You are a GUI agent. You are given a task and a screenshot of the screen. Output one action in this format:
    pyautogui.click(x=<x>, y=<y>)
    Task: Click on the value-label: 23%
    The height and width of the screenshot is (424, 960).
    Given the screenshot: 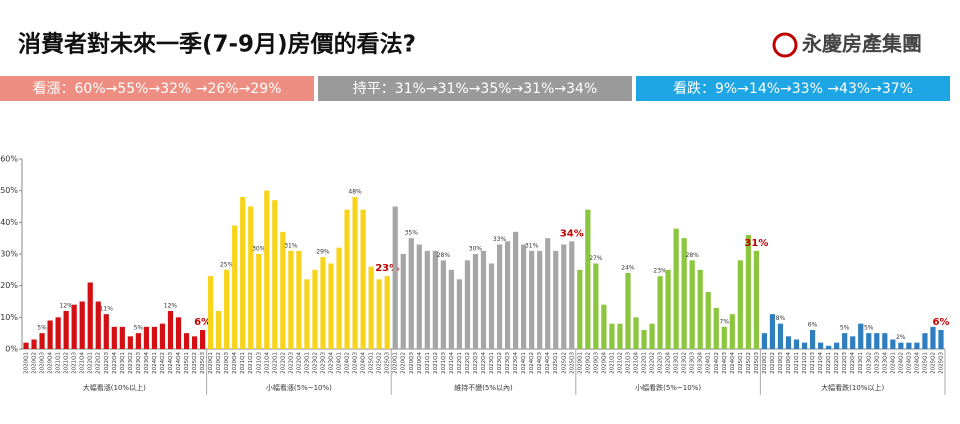 What is the action you would take?
    pyautogui.click(x=387, y=268)
    